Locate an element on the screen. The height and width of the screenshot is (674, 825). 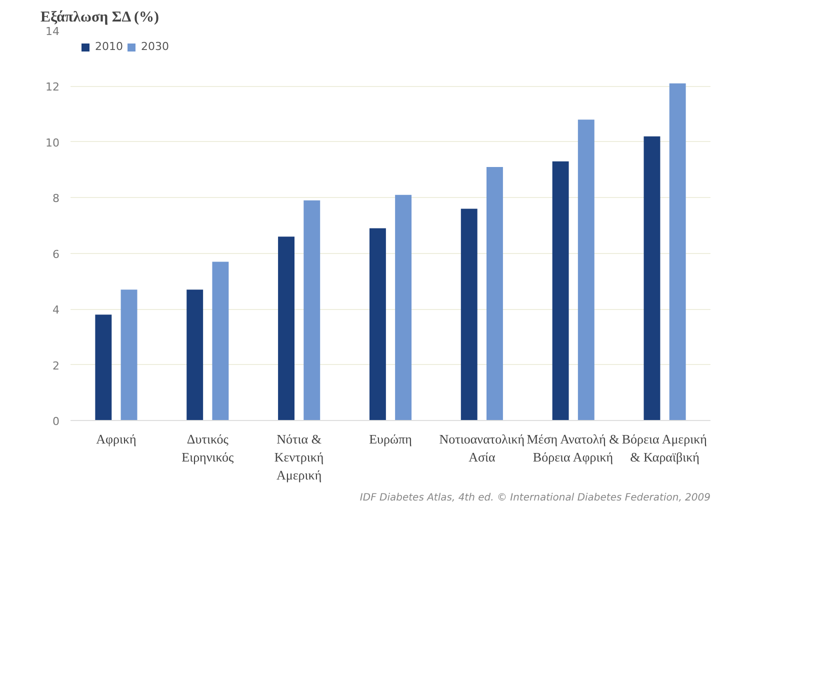
y-tick-label: 0 is located at coordinates (56, 421).